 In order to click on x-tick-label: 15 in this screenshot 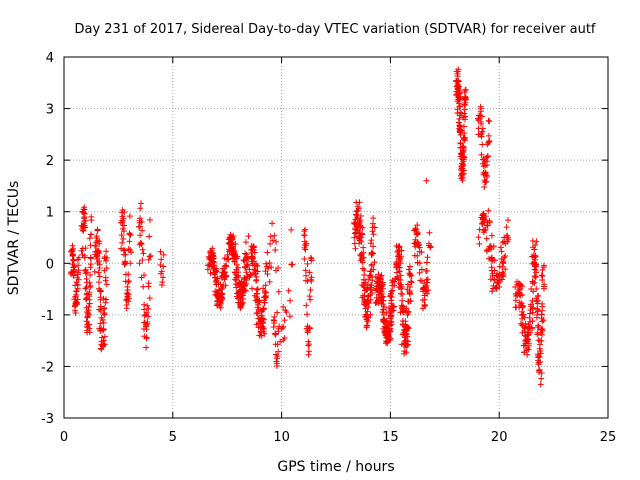, I will do `click(390, 437)`.